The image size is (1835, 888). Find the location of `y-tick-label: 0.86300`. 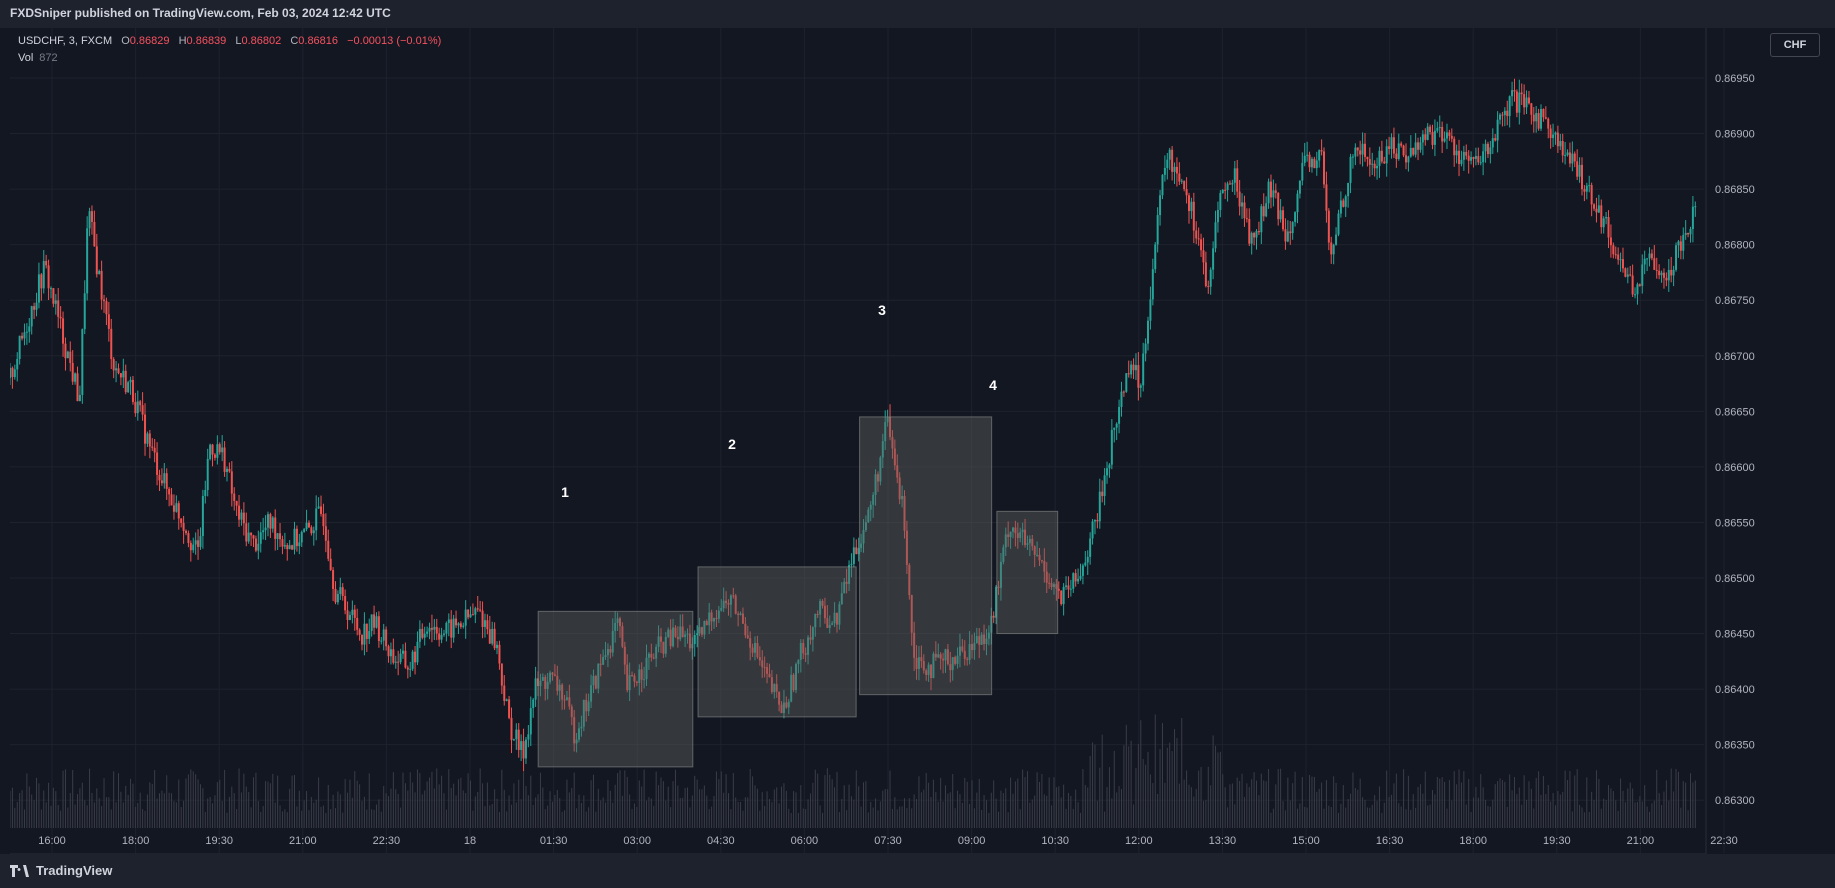

y-tick-label: 0.86300 is located at coordinates (1735, 801).